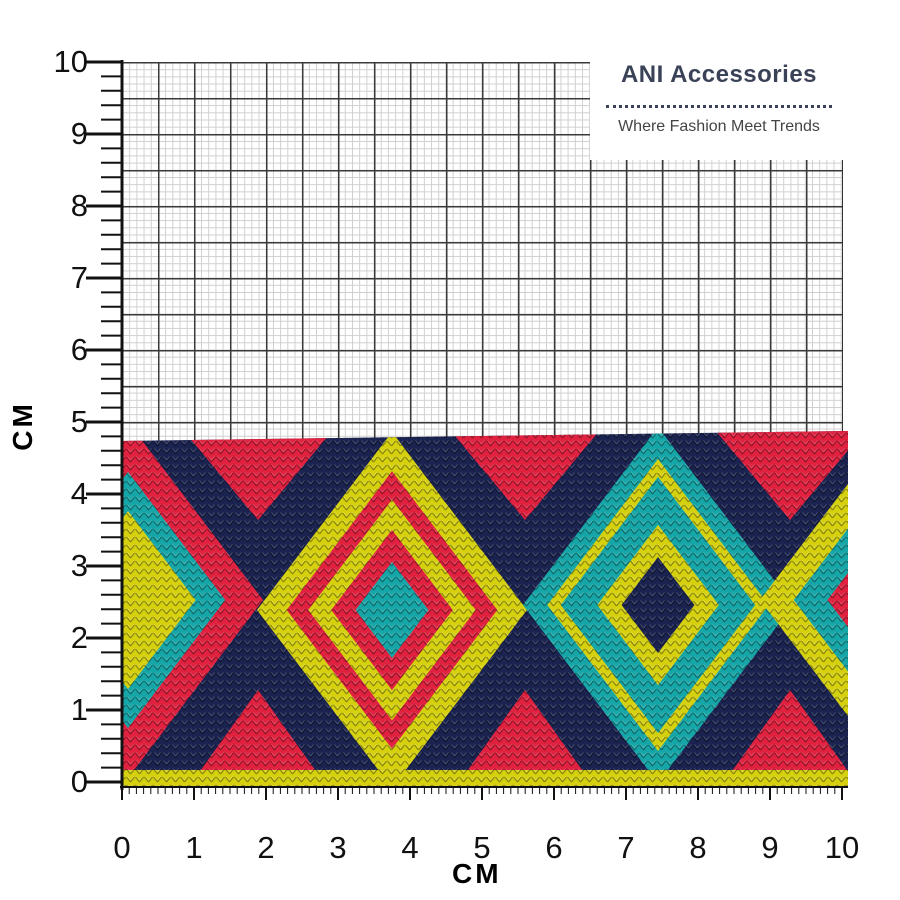  What do you see at coordinates (22, 426) in the screenshot?
I see `y-axis-unit: CM` at bounding box center [22, 426].